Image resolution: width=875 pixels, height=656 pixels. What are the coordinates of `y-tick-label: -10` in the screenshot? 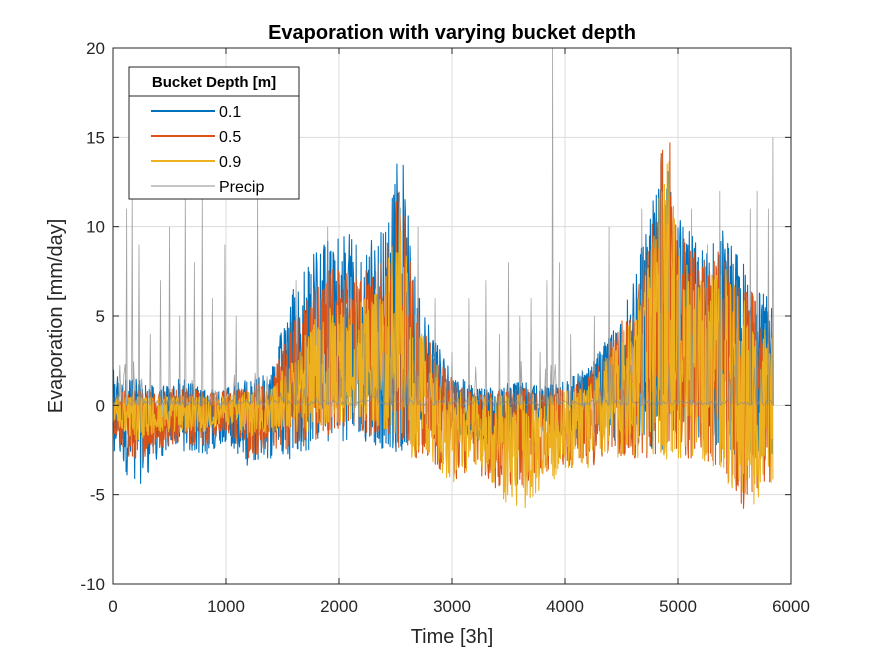 It's located at (92, 584).